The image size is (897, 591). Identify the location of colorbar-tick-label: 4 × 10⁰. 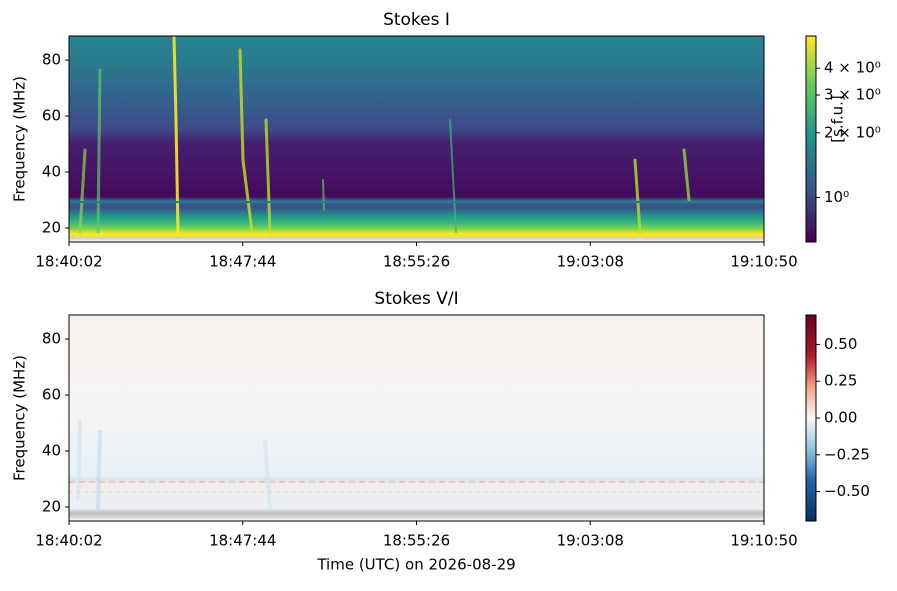
(852, 68).